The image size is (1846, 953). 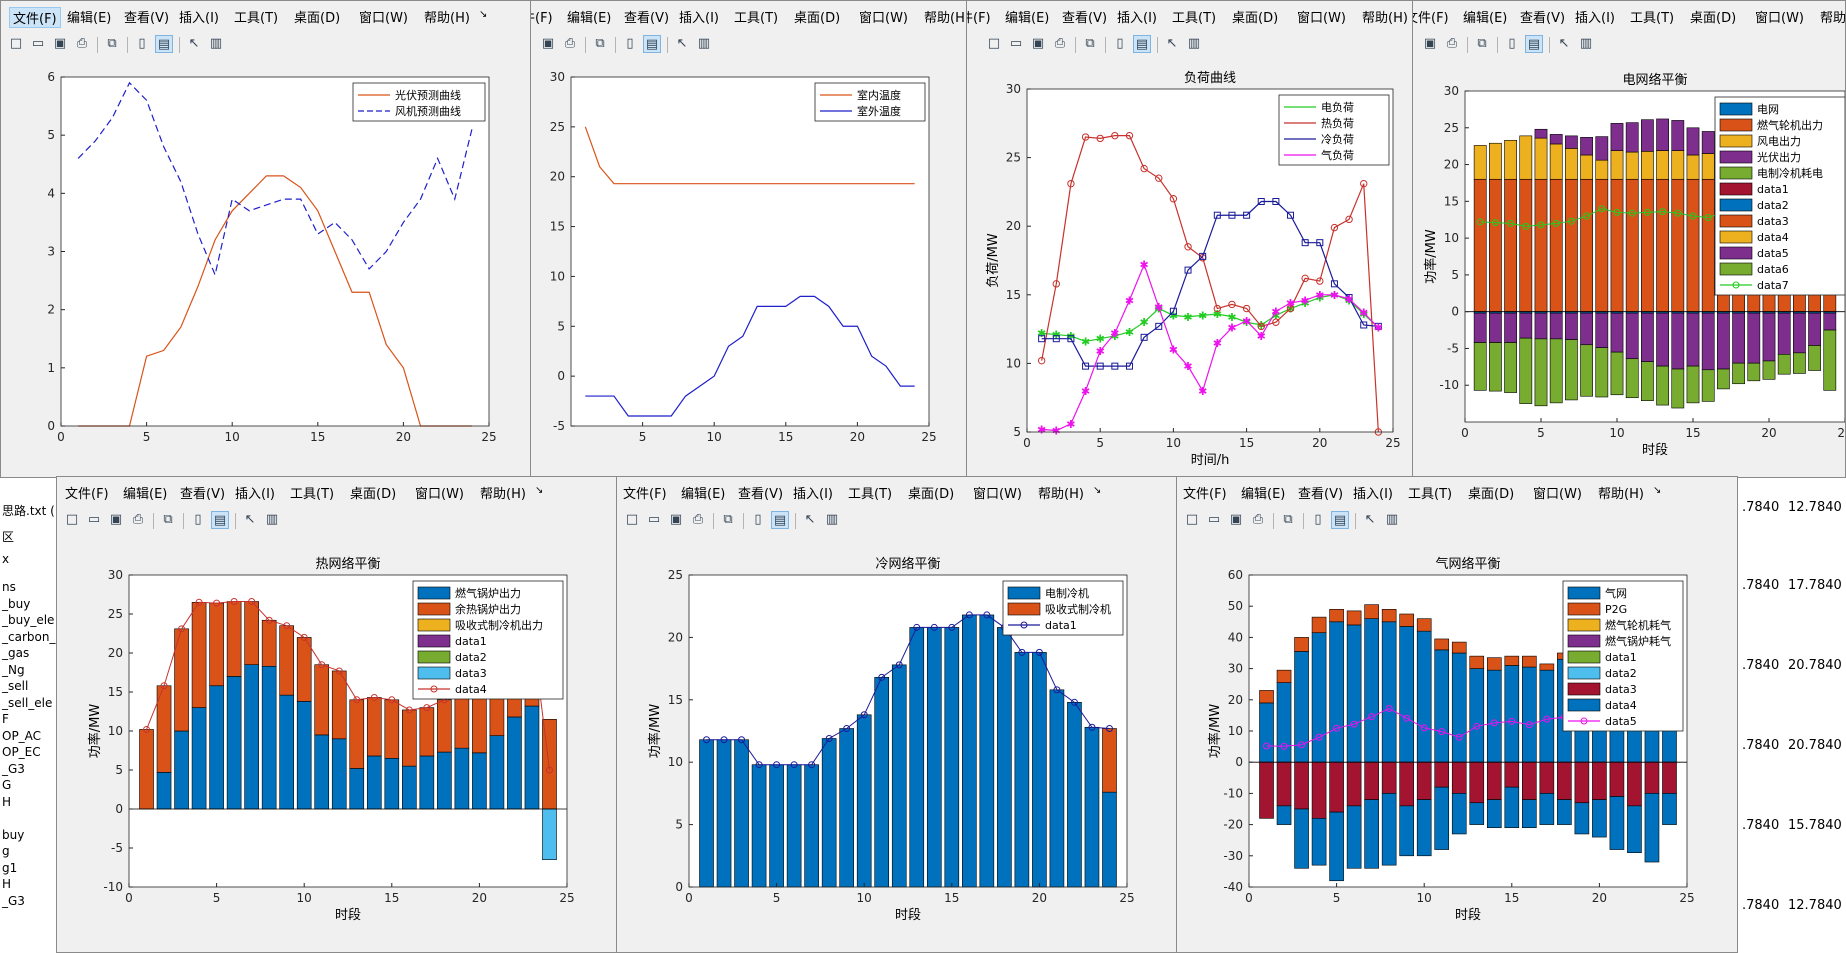 What do you see at coordinates (22, 735) in the screenshot?
I see `workspace-variable: OP_AC` at bounding box center [22, 735].